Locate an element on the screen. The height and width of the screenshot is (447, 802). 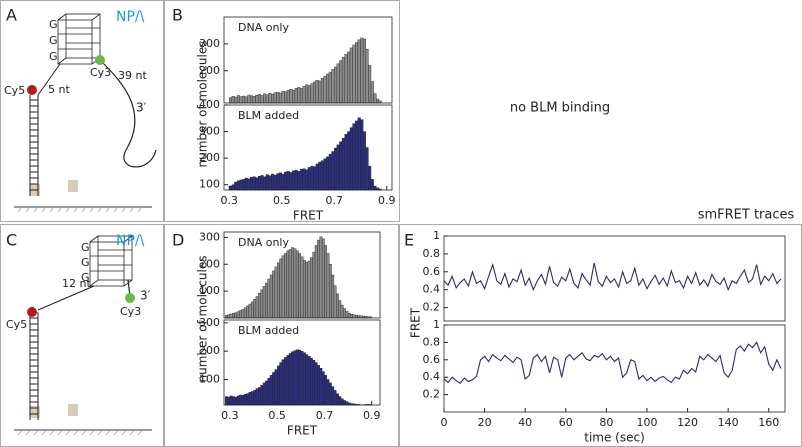
y-tick-label: 0.6 is located at coordinates (432, 271).